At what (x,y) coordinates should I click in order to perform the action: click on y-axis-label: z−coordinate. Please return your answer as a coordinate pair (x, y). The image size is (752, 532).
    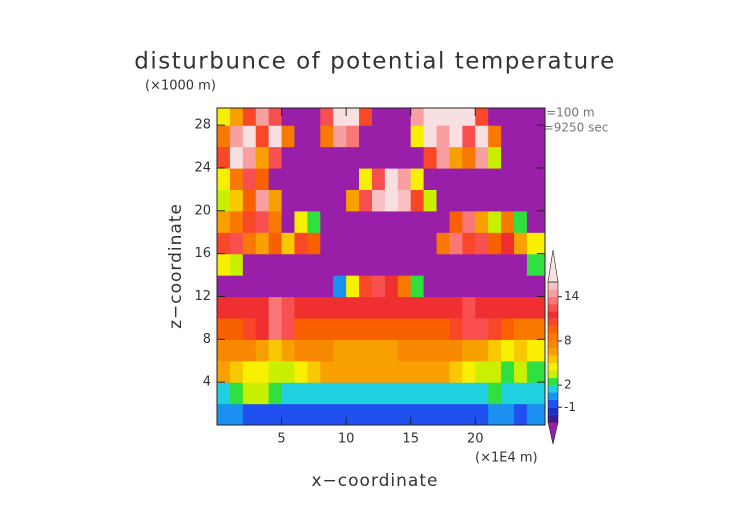
    Looking at the image, I should click on (176, 266).